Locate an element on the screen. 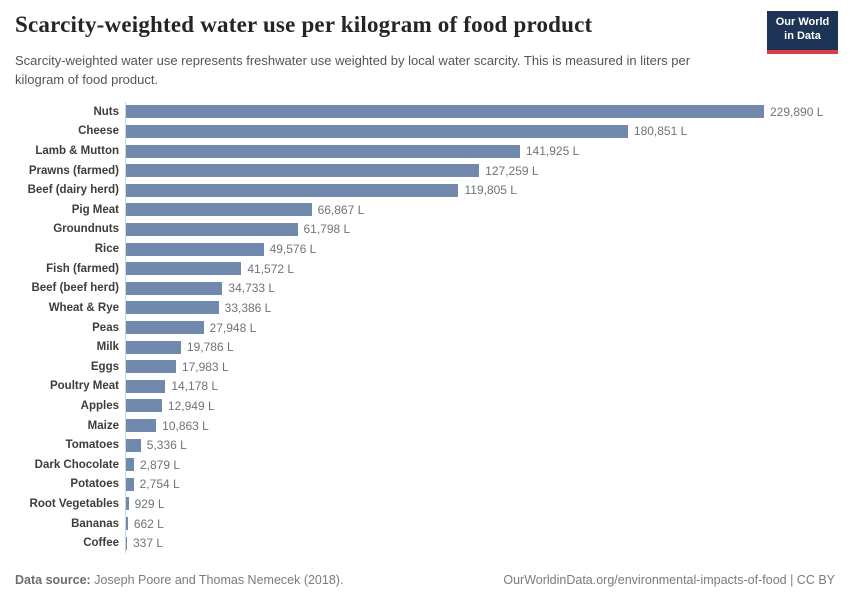 The image size is (850, 600). category-label: Pig Meat is located at coordinates (95, 209).